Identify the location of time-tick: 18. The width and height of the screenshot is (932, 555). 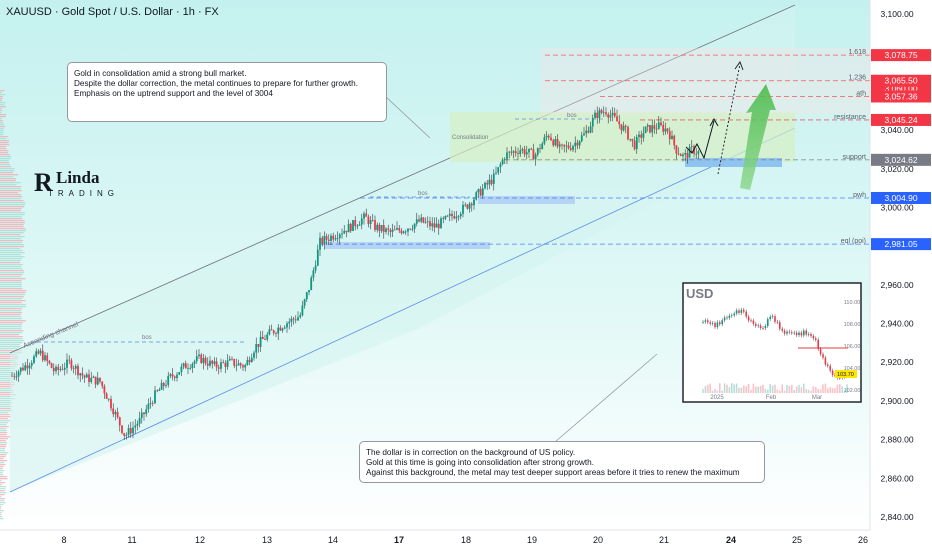
(466, 540).